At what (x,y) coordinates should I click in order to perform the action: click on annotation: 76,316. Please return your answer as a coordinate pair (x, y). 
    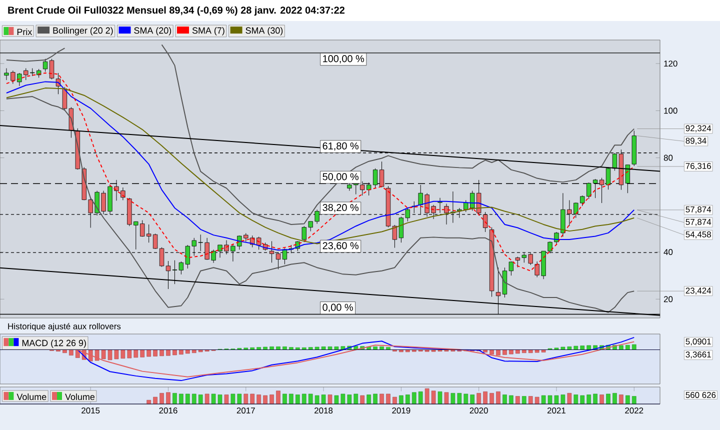
    Looking at the image, I should click on (698, 166).